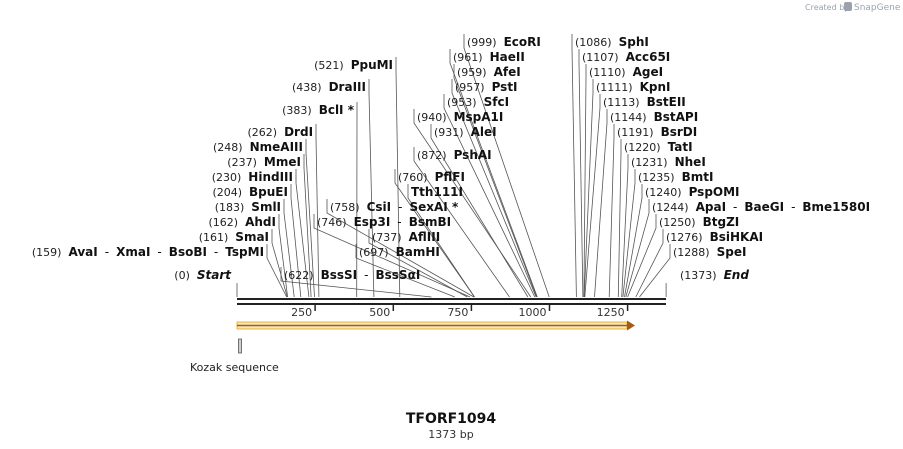 The width and height of the screenshot is (903, 449). I want to click on enzyme-name: BstAPI, so click(676, 117).